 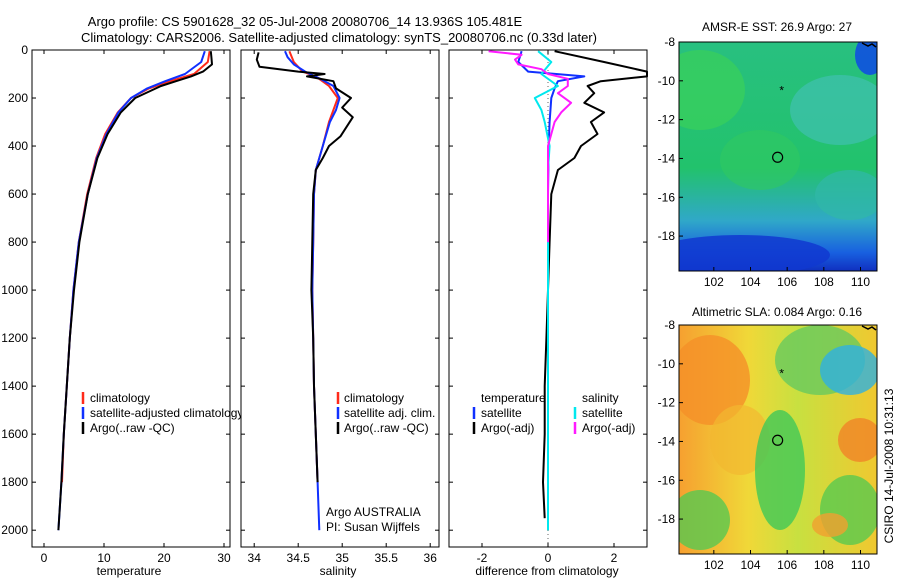 I want to click on sla-map-x-ticks: 102 104 106 108 110, so click(x=787, y=561).